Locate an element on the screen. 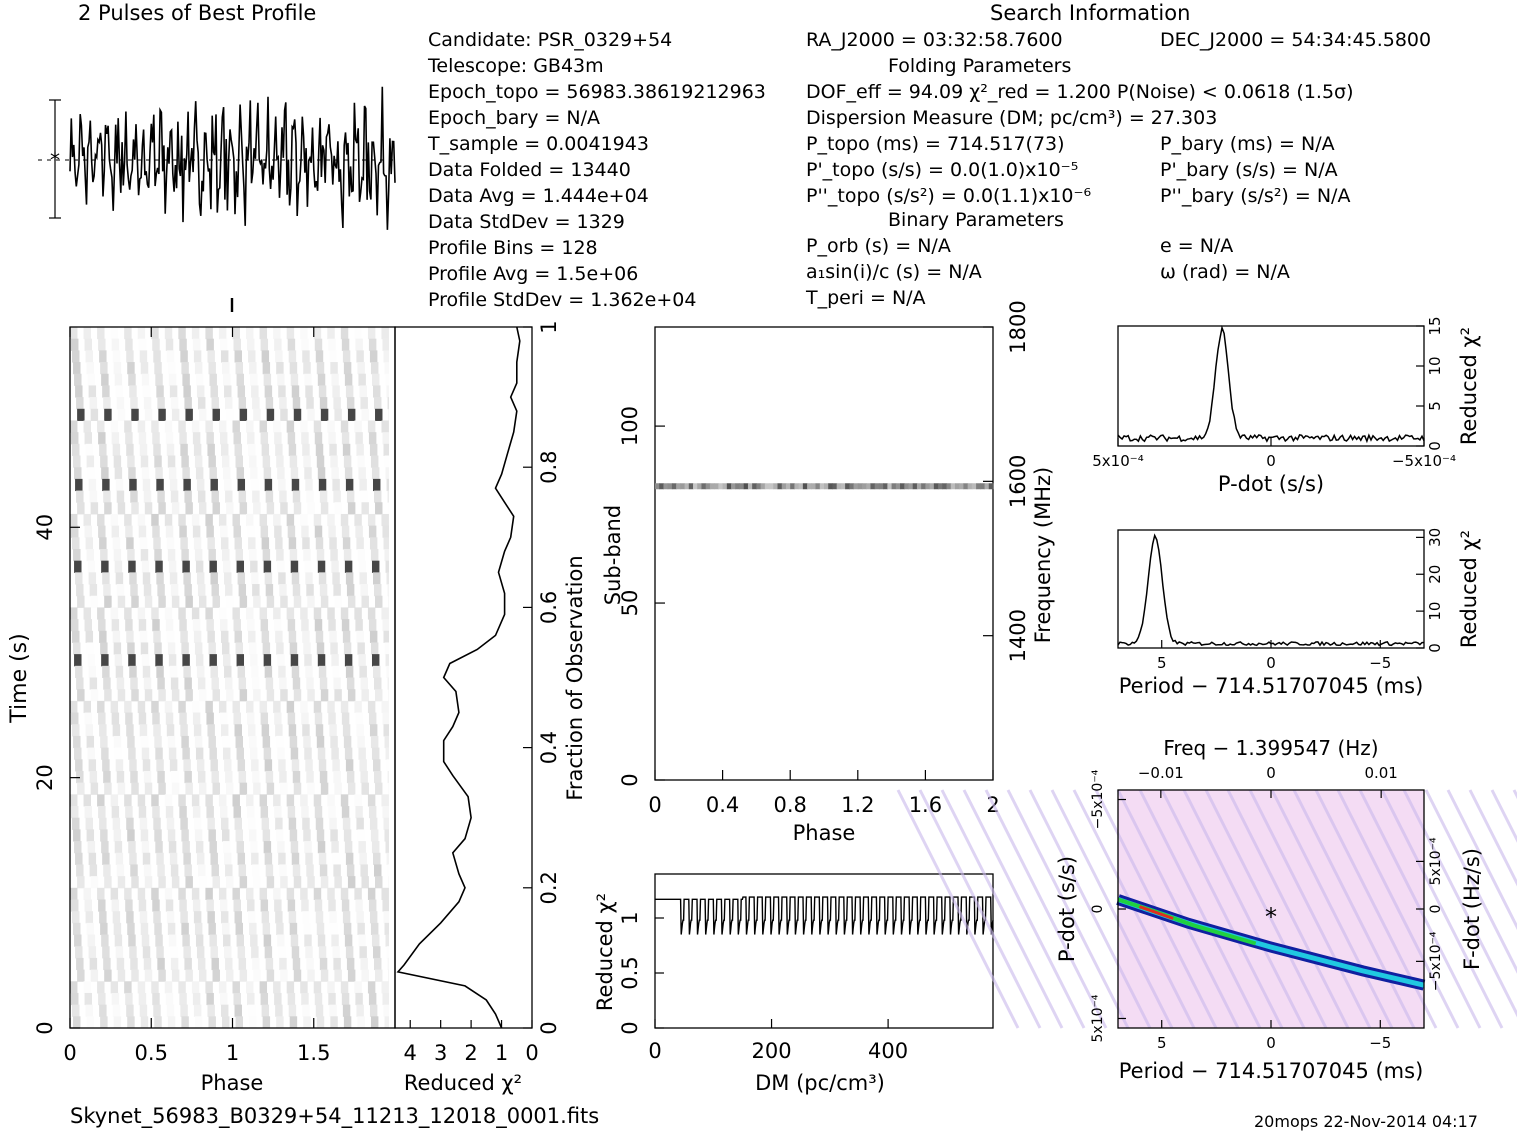  ppdot-xtick-label: 5 is located at coordinates (1162, 1043).